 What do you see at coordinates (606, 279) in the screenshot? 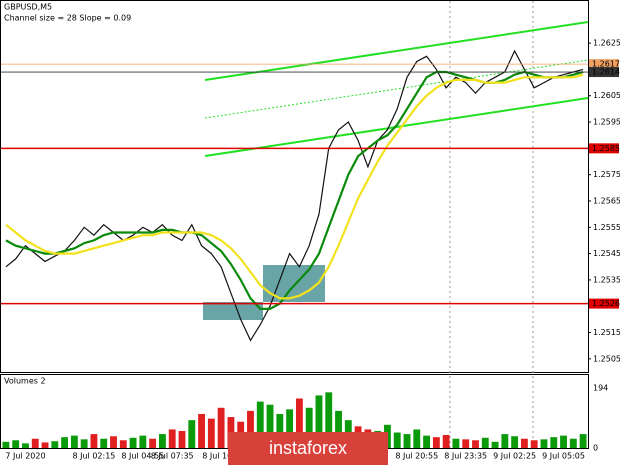
I see `y-tick-label: 1.2535` at bounding box center [606, 279].